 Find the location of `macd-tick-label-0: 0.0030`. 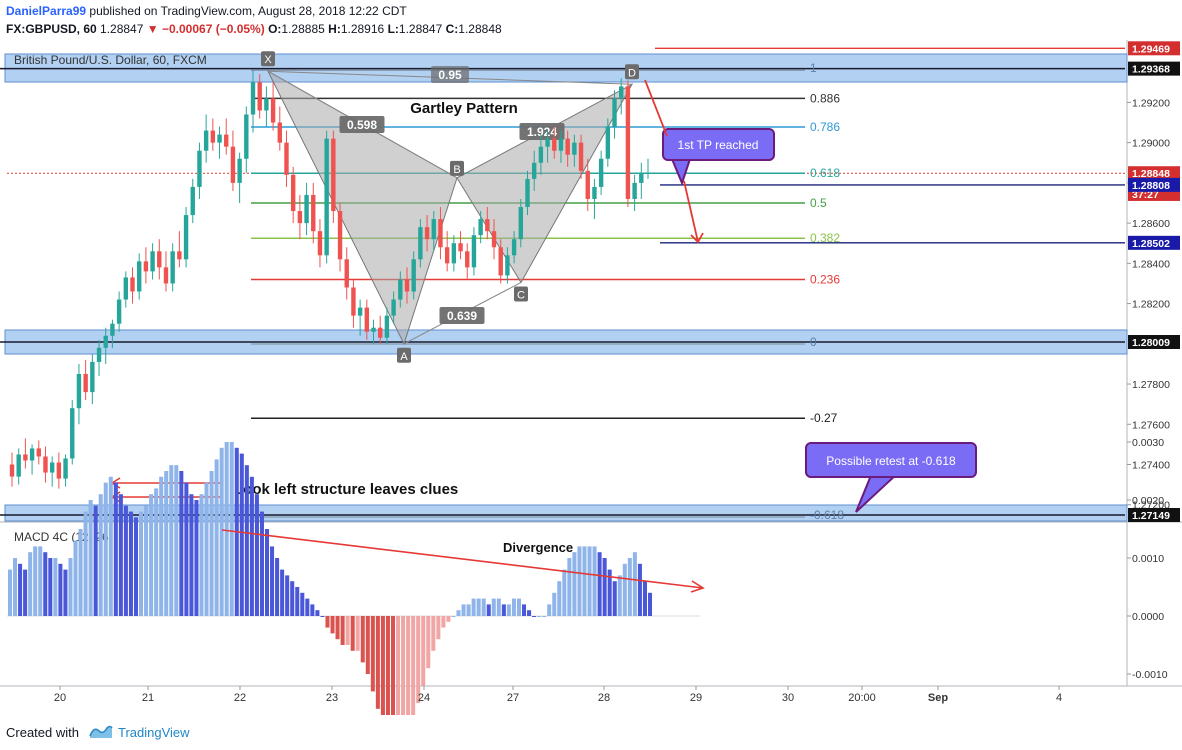

macd-tick-label-0: 0.0030 is located at coordinates (1148, 443).